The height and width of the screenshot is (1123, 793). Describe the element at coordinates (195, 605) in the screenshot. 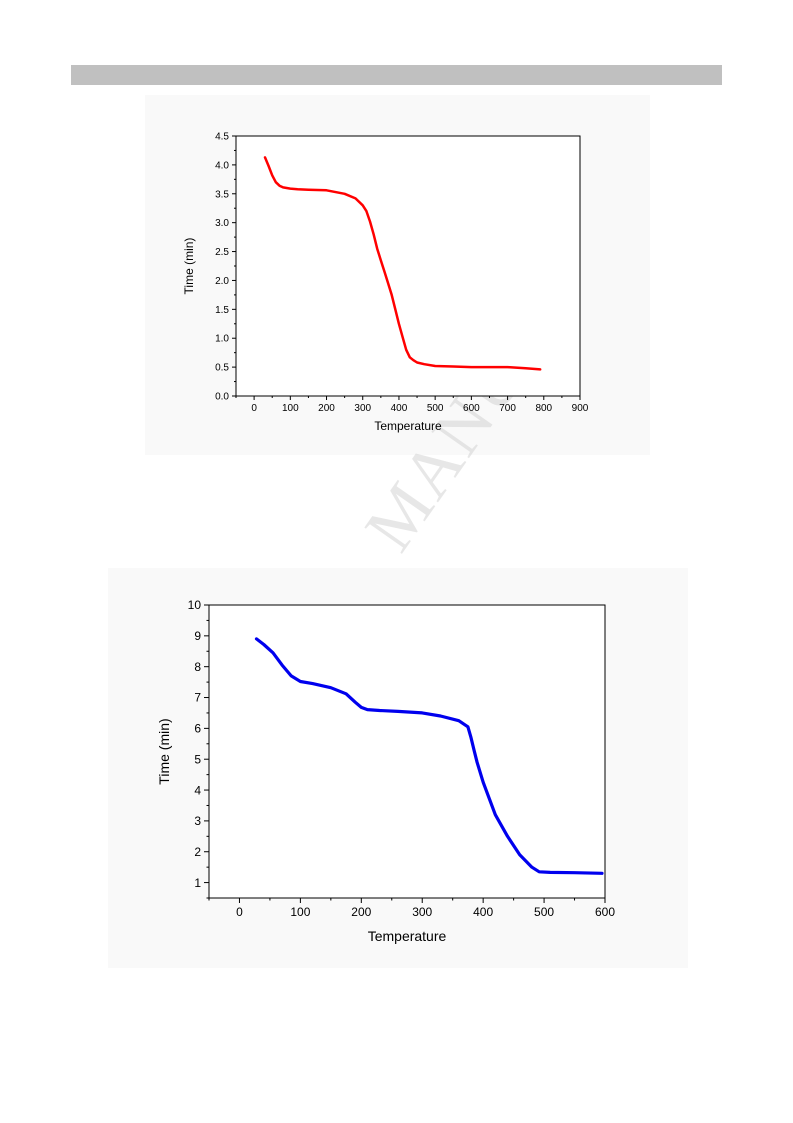

I see `y-tick-label: 10` at that location.